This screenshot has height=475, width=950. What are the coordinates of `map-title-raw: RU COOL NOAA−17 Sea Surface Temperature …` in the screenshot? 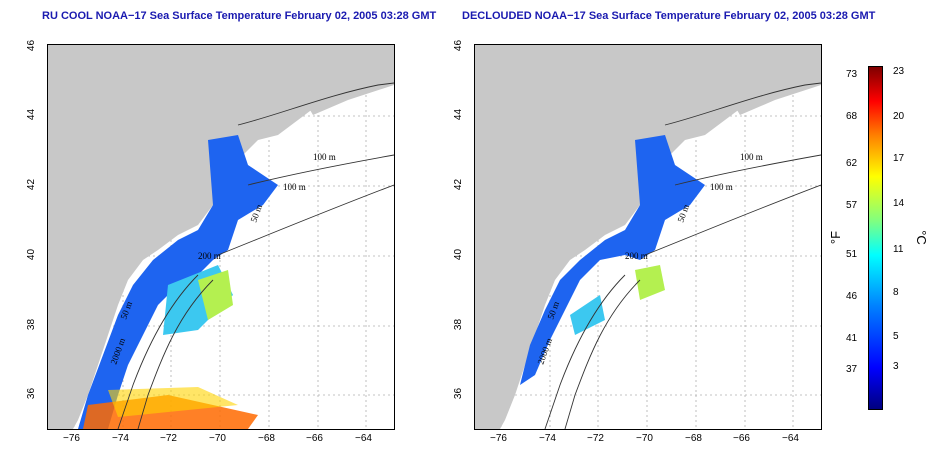 It's located at (239, 16).